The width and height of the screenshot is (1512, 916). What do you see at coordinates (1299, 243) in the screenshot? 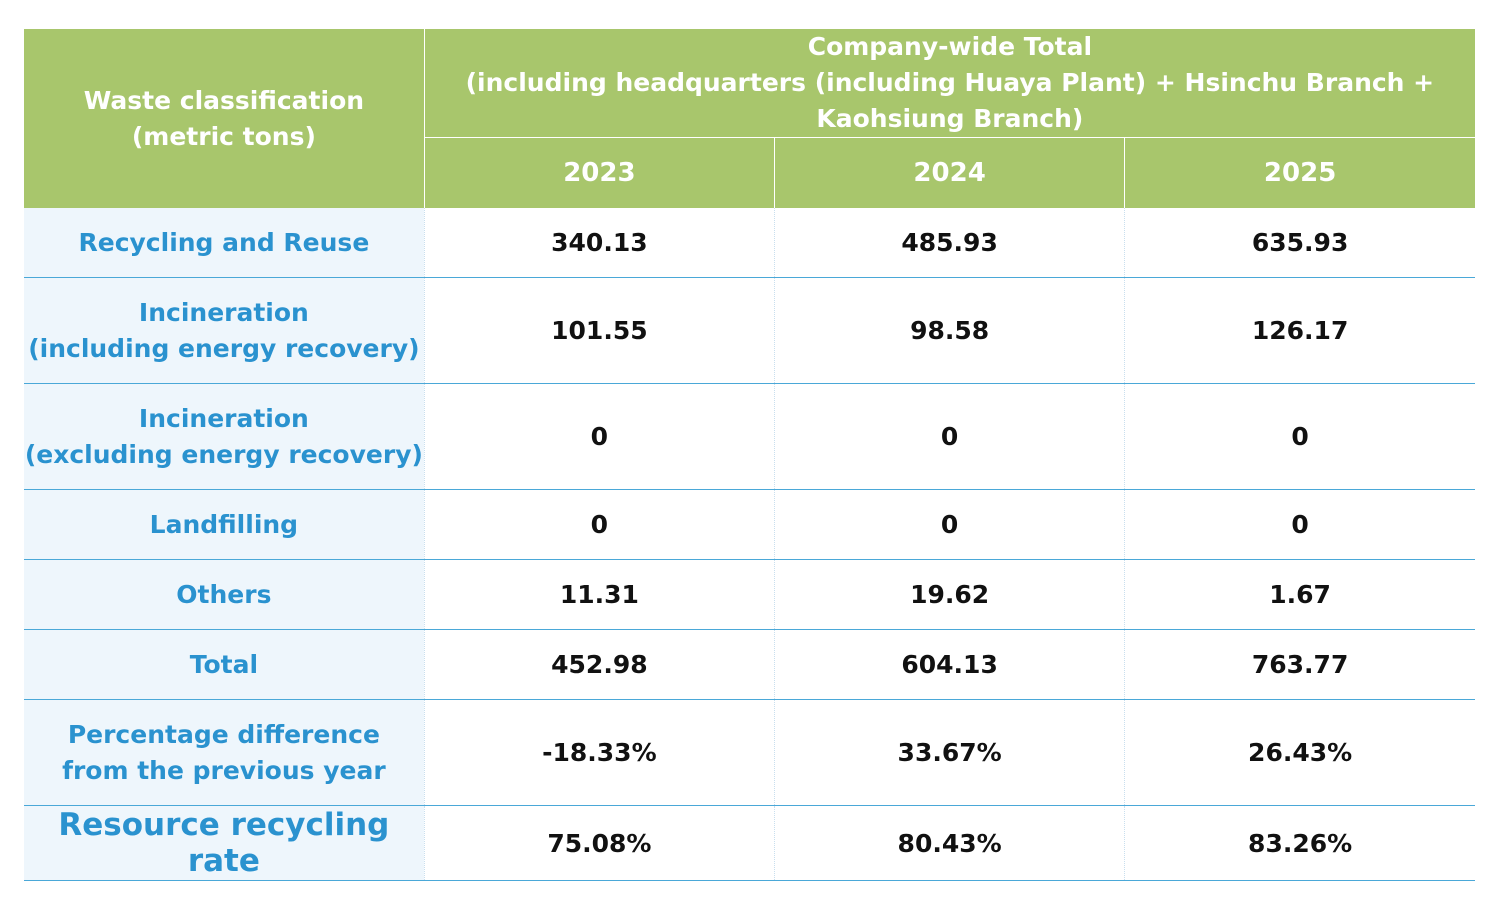
I see `cell-value: 635.93` at bounding box center [1299, 243].